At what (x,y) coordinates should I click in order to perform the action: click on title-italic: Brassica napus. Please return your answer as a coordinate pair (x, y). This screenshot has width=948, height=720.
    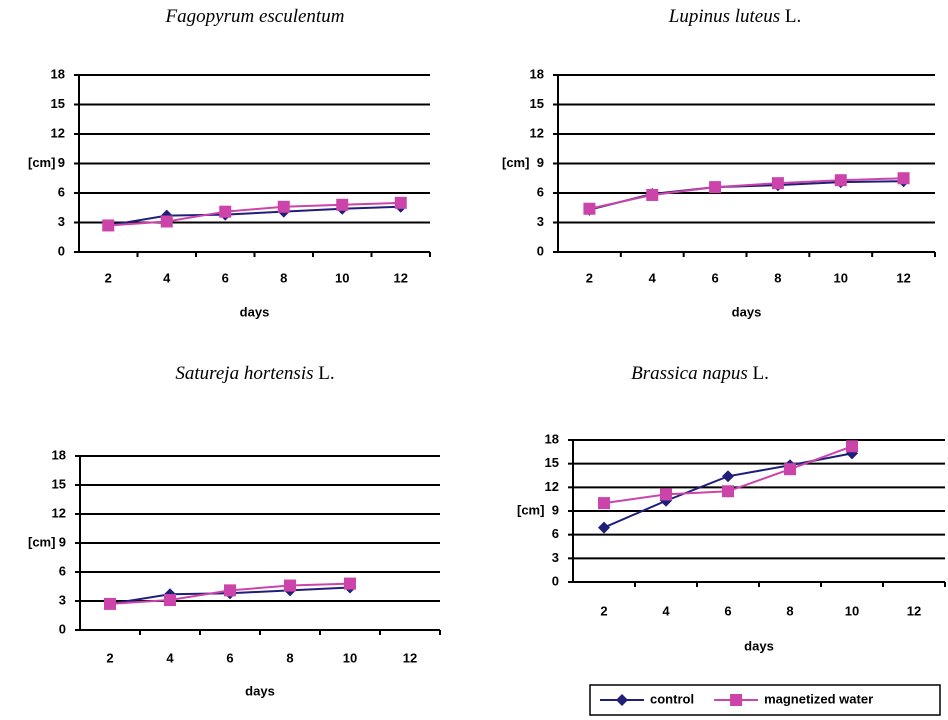
    Looking at the image, I should click on (689, 373).